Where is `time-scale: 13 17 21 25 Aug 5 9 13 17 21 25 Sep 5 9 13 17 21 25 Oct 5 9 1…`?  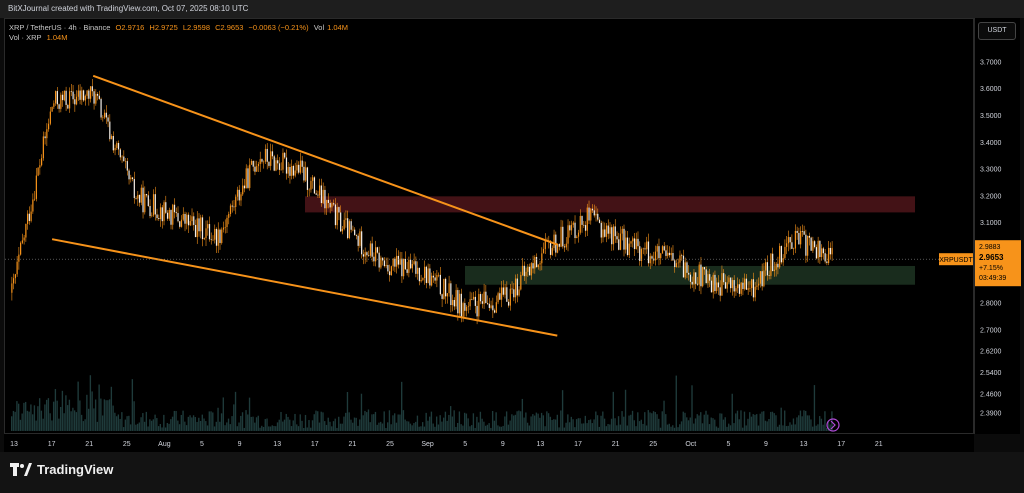 time-scale: 13 17 21 25 Aug 5 9 13 17 21 25 Sep 5 9 13 17 21 25 Oct 5 9 1… is located at coordinates (489, 443).